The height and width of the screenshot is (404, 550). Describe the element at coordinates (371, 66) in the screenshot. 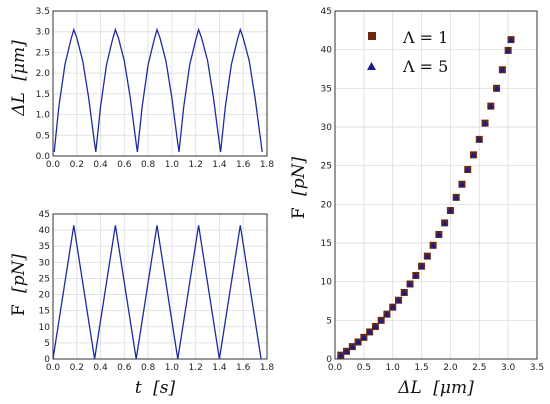

I see `legend-marker-triangle` at that location.